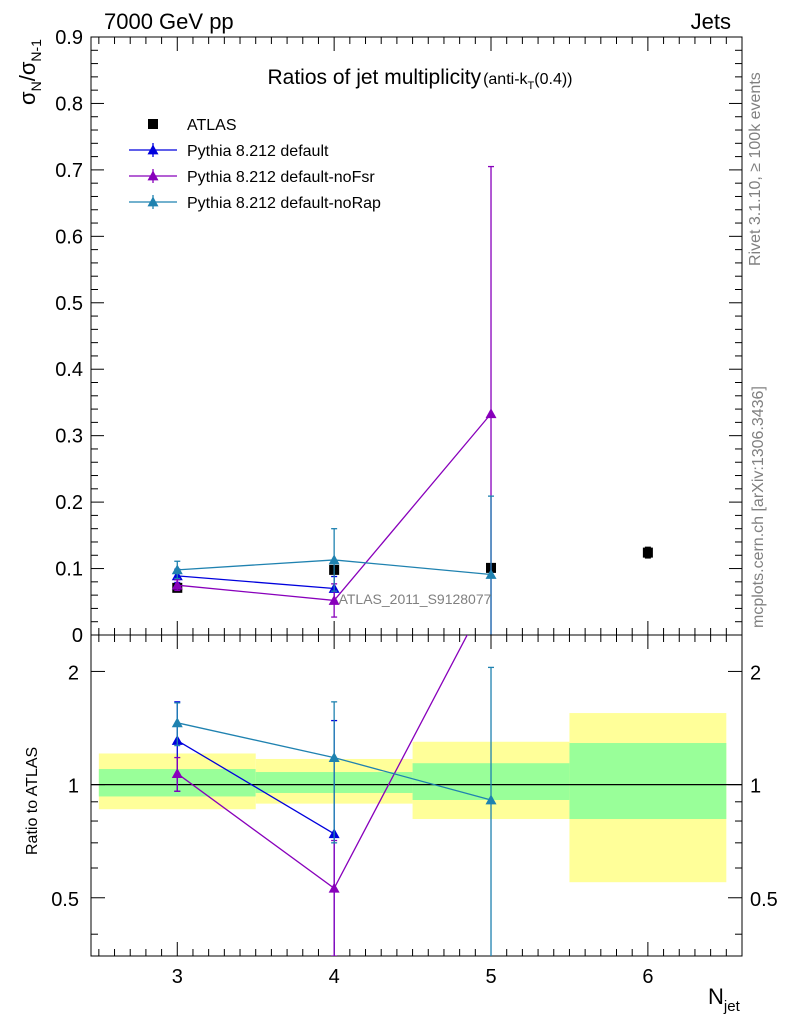  I want to click on x-tick-label: 3, so click(177, 977).